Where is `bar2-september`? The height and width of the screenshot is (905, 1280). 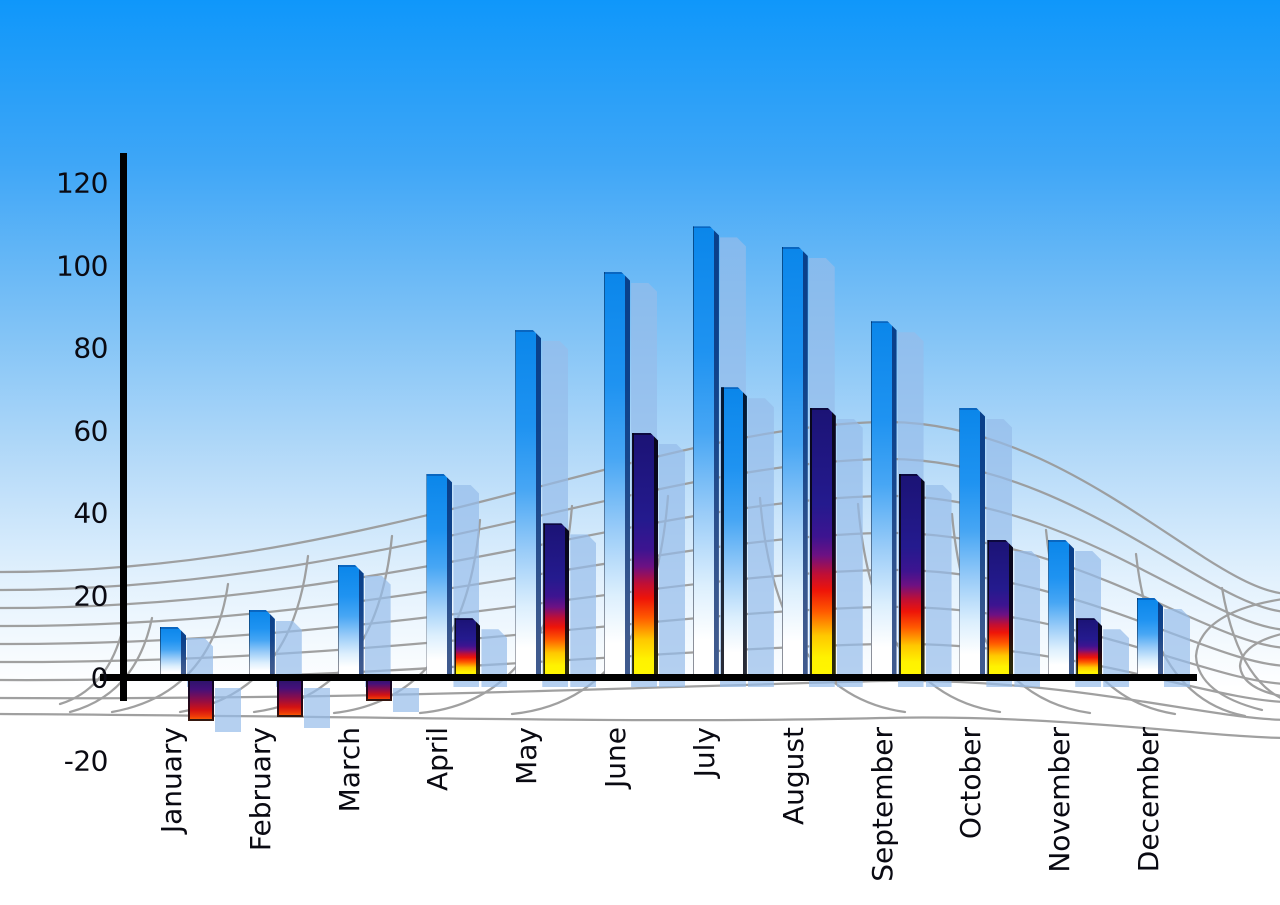
bar2-september is located at coordinates (912, 575).